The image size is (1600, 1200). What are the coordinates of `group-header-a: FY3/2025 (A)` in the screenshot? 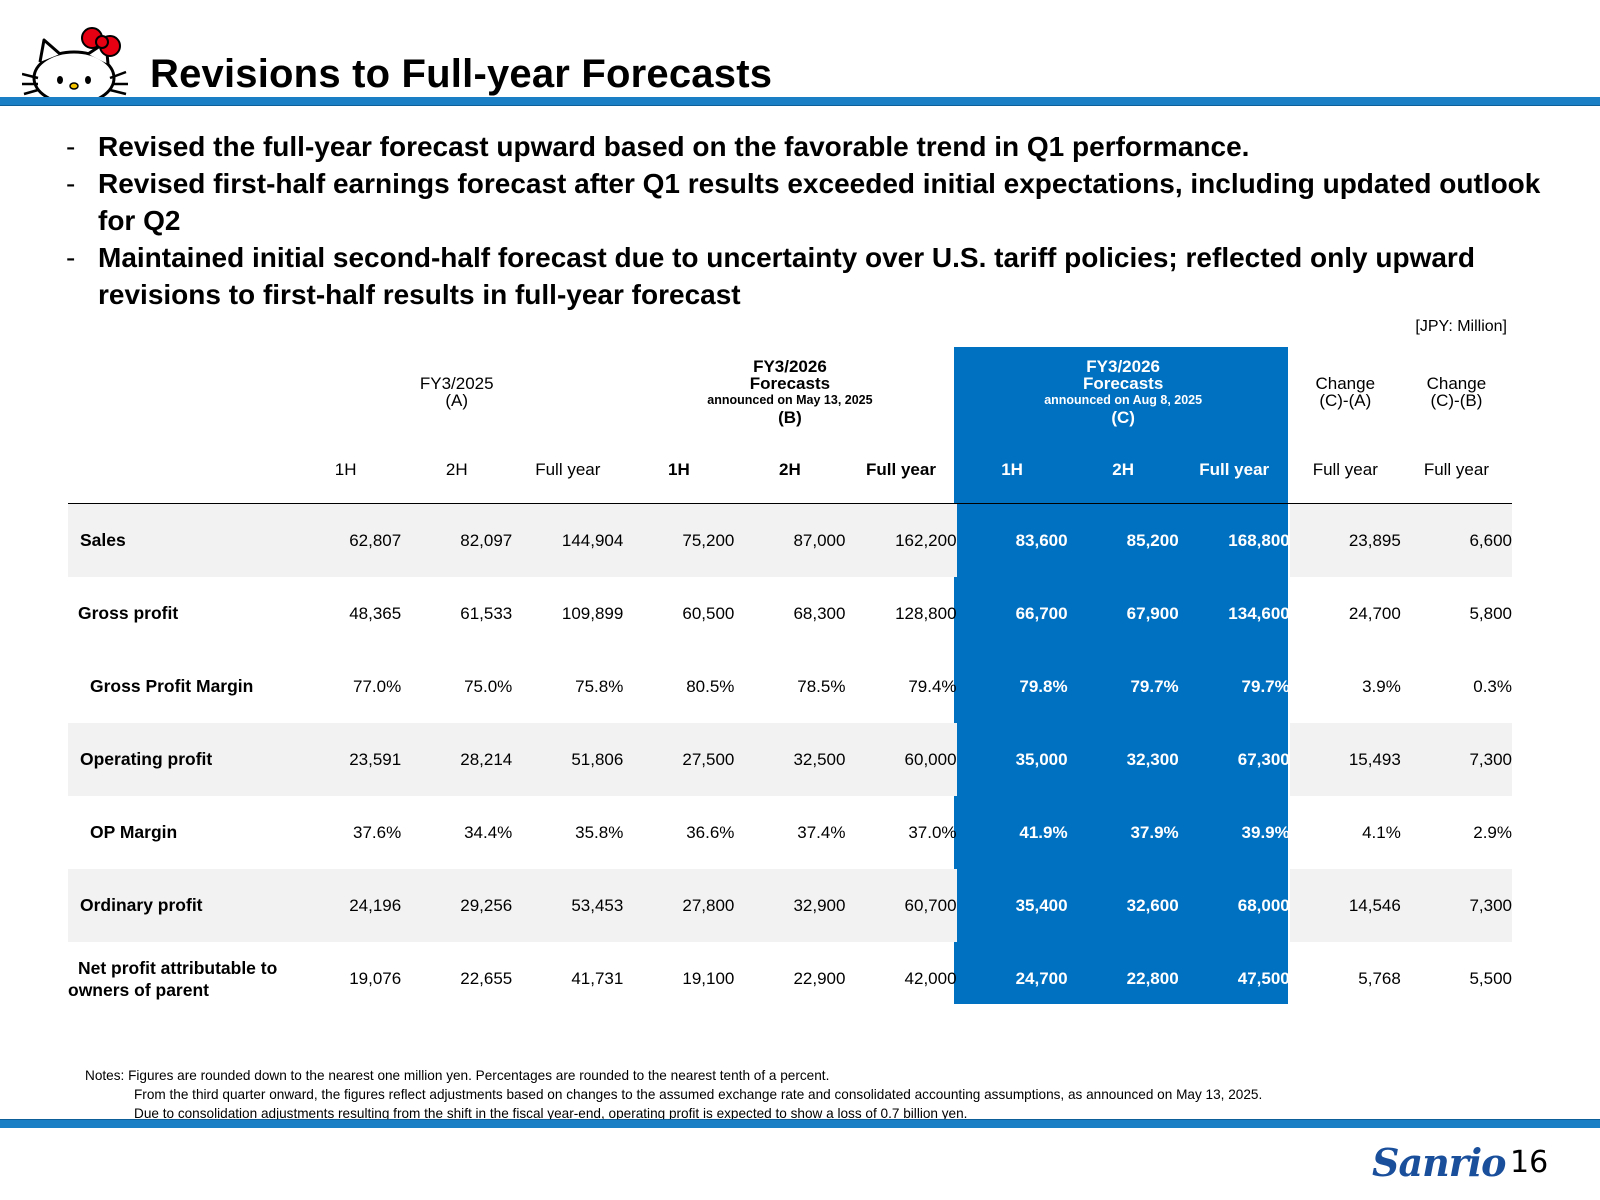 It's located at (456, 392).